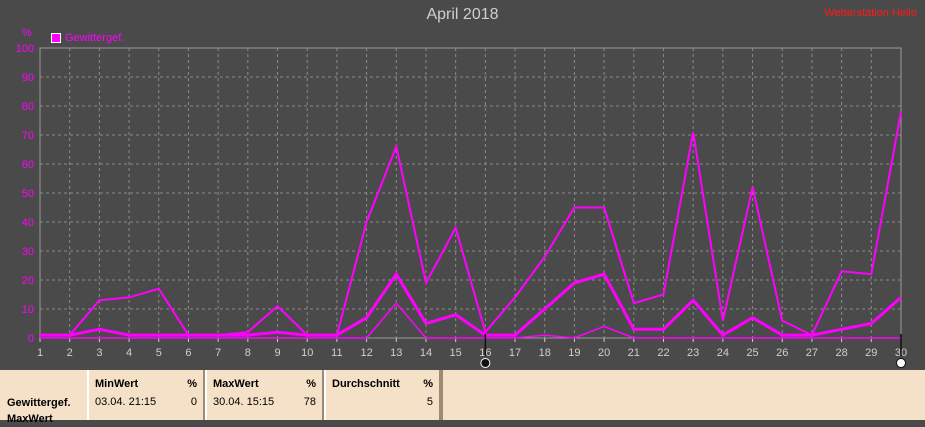  What do you see at coordinates (382, 395) in the screenshot?
I see `stats-avg-block: Durchschnitt % 5` at bounding box center [382, 395].